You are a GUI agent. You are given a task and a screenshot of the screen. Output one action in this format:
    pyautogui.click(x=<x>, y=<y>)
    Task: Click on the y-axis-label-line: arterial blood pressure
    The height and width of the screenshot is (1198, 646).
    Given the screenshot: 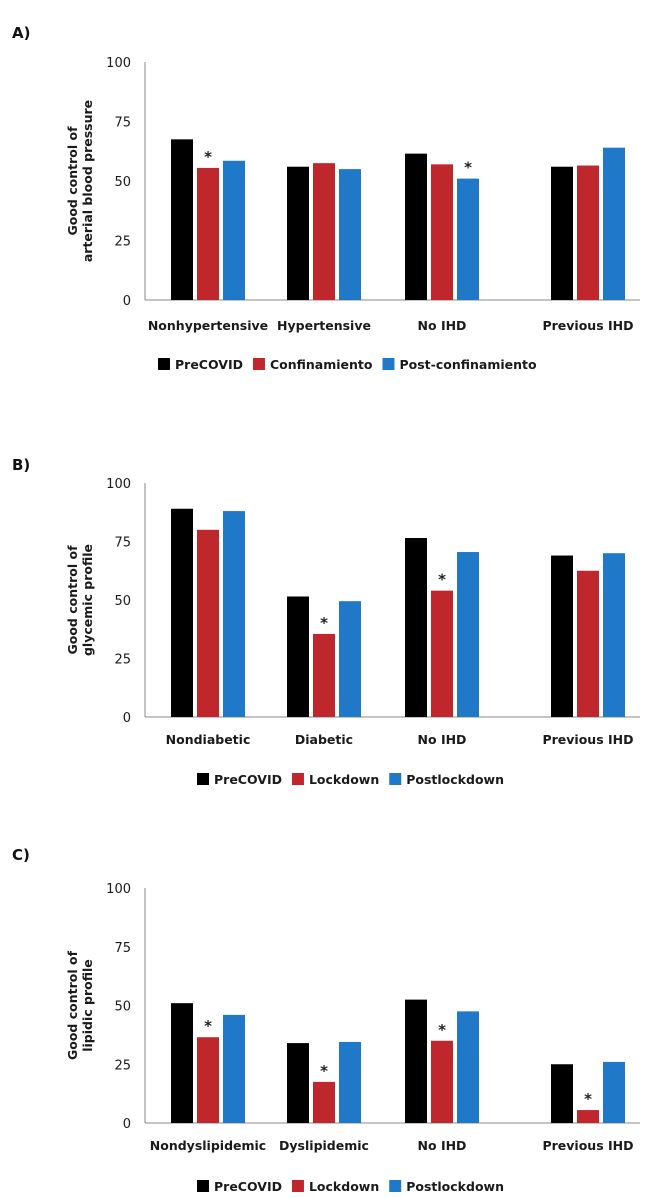 What is the action you would take?
    pyautogui.click(x=87, y=181)
    